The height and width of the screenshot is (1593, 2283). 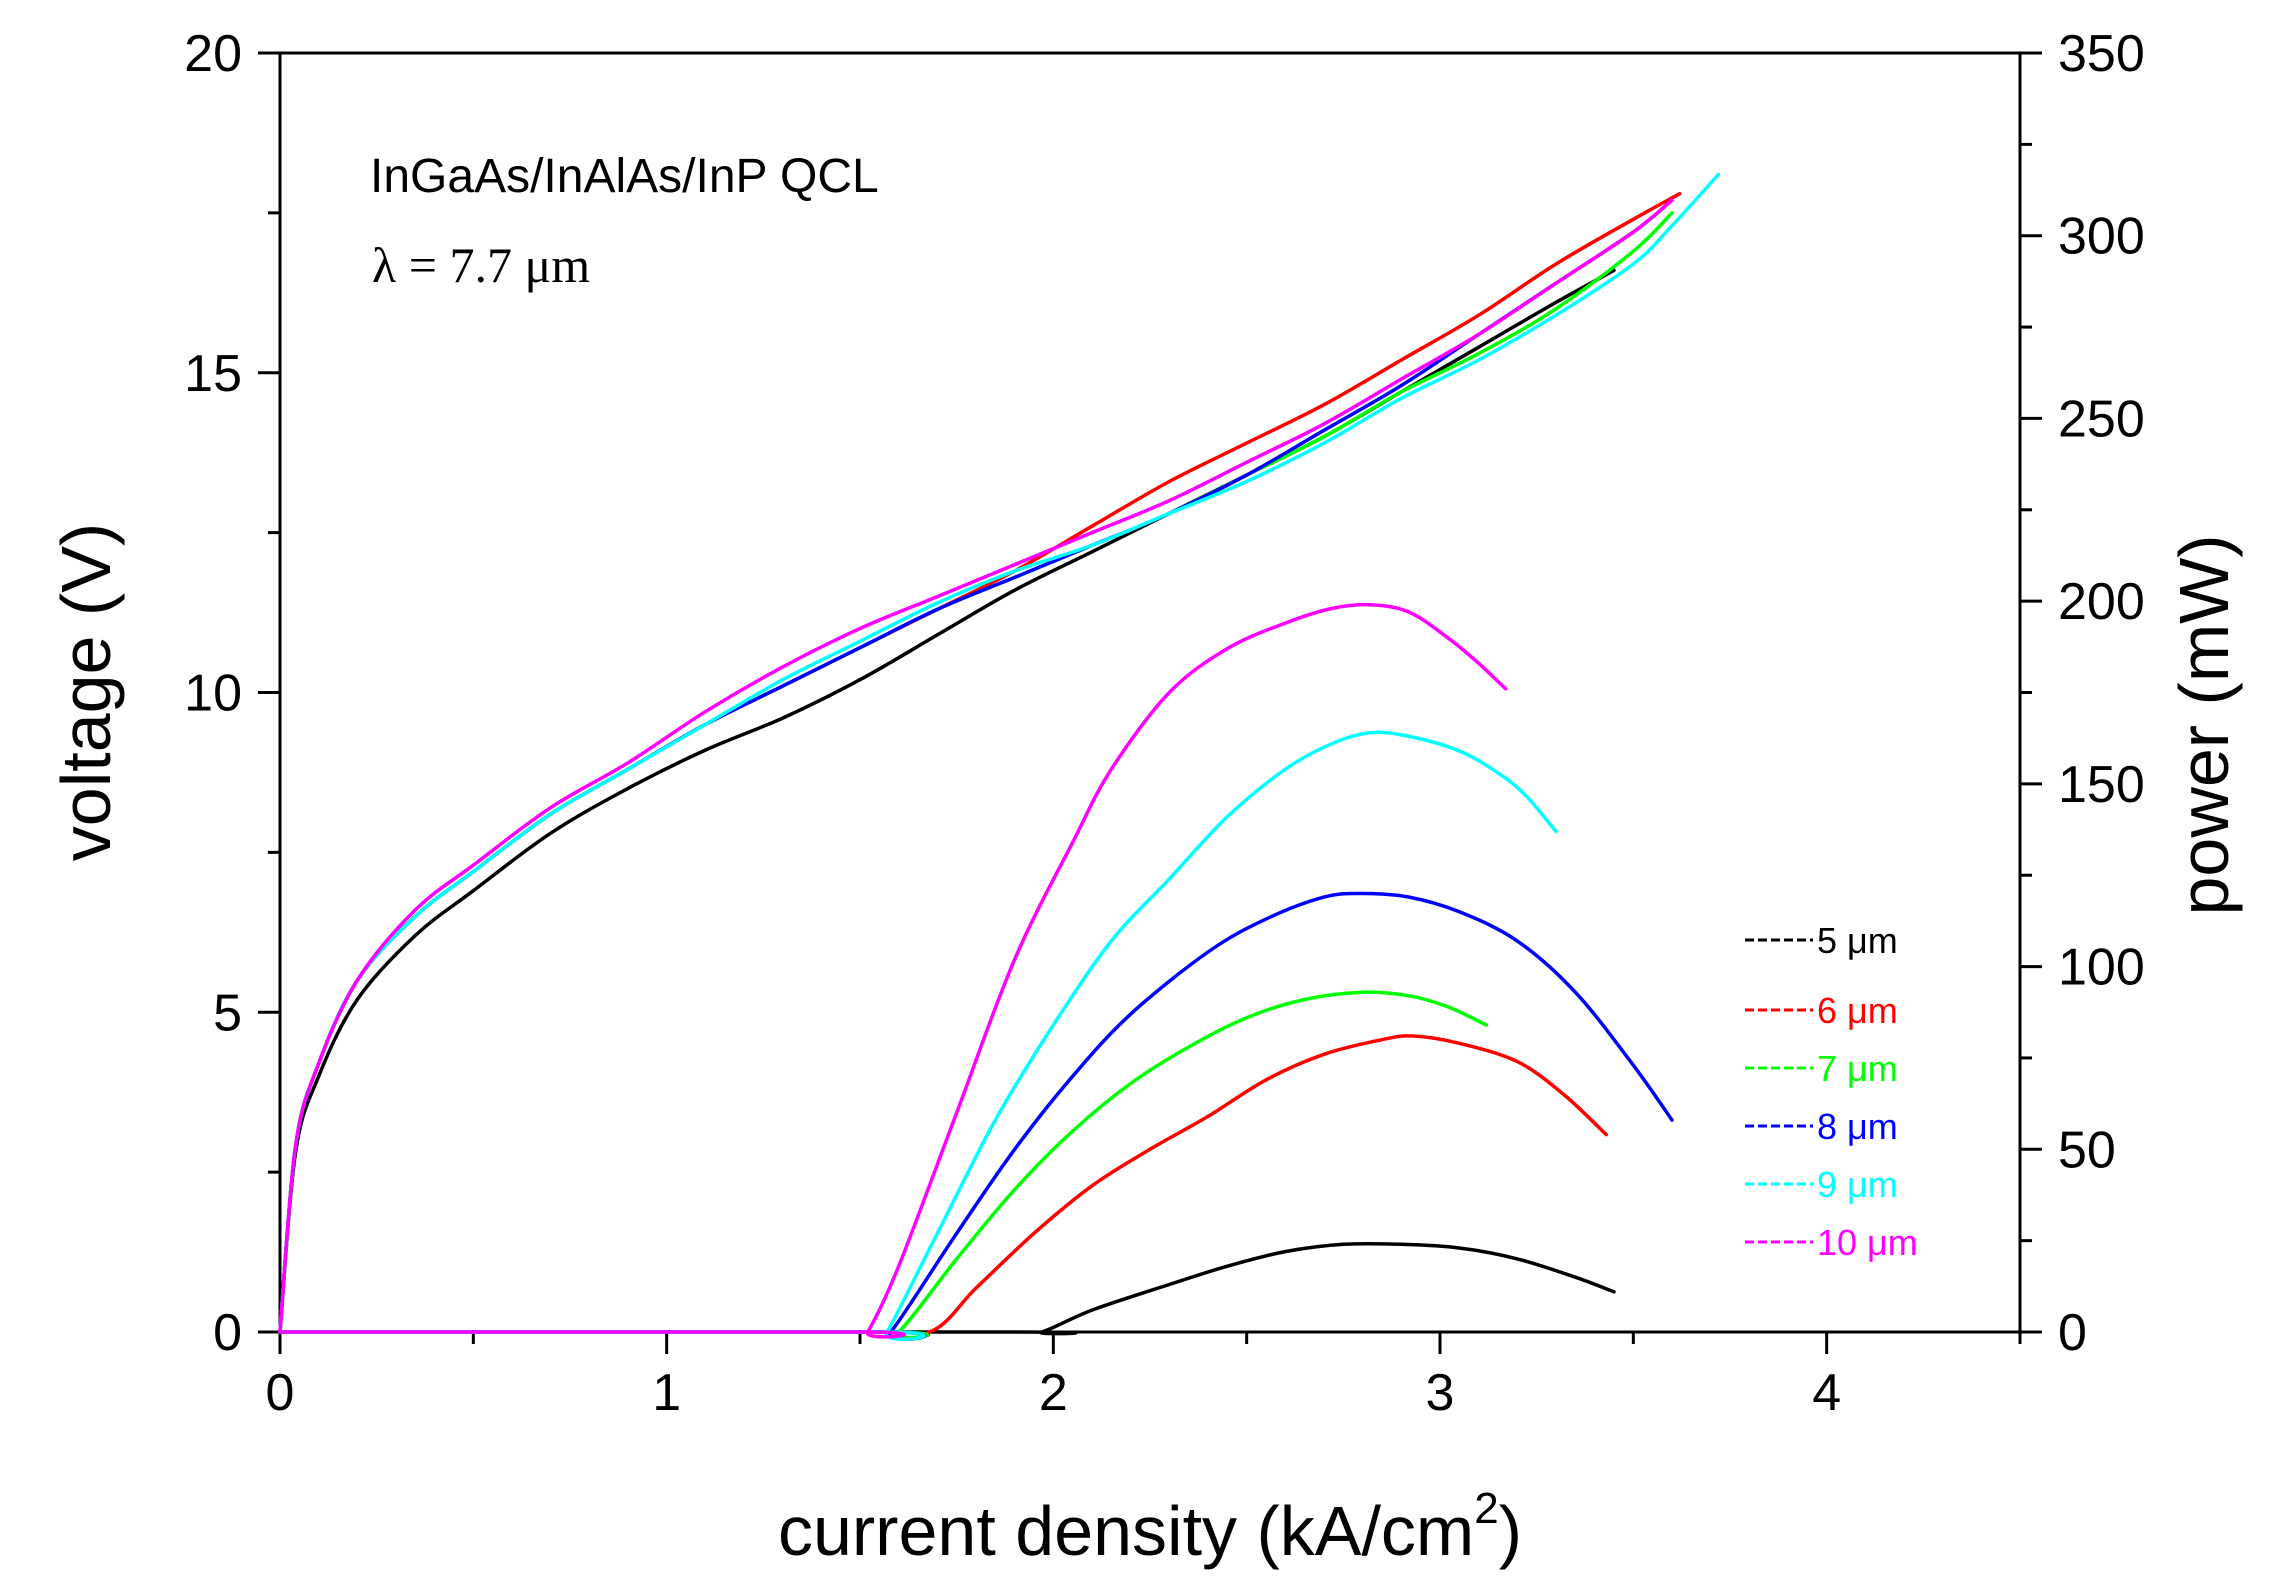 I want to click on x-tick-label: 2, so click(x=1053, y=1393).